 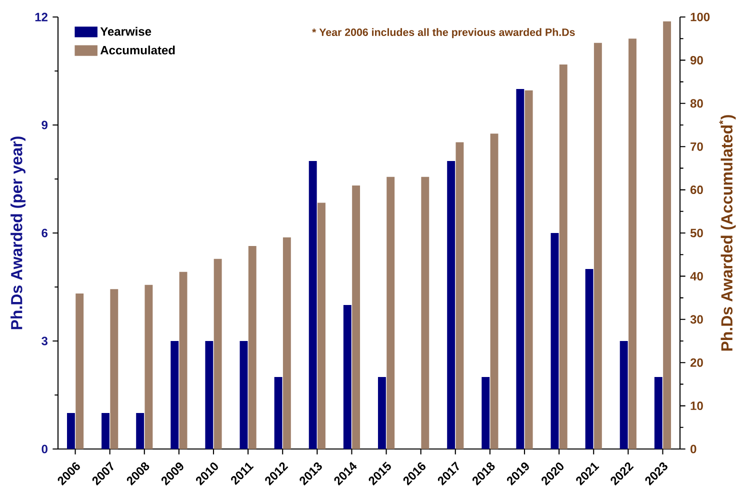 I want to click on y2-tick-label: 90, so click(x=696, y=60).